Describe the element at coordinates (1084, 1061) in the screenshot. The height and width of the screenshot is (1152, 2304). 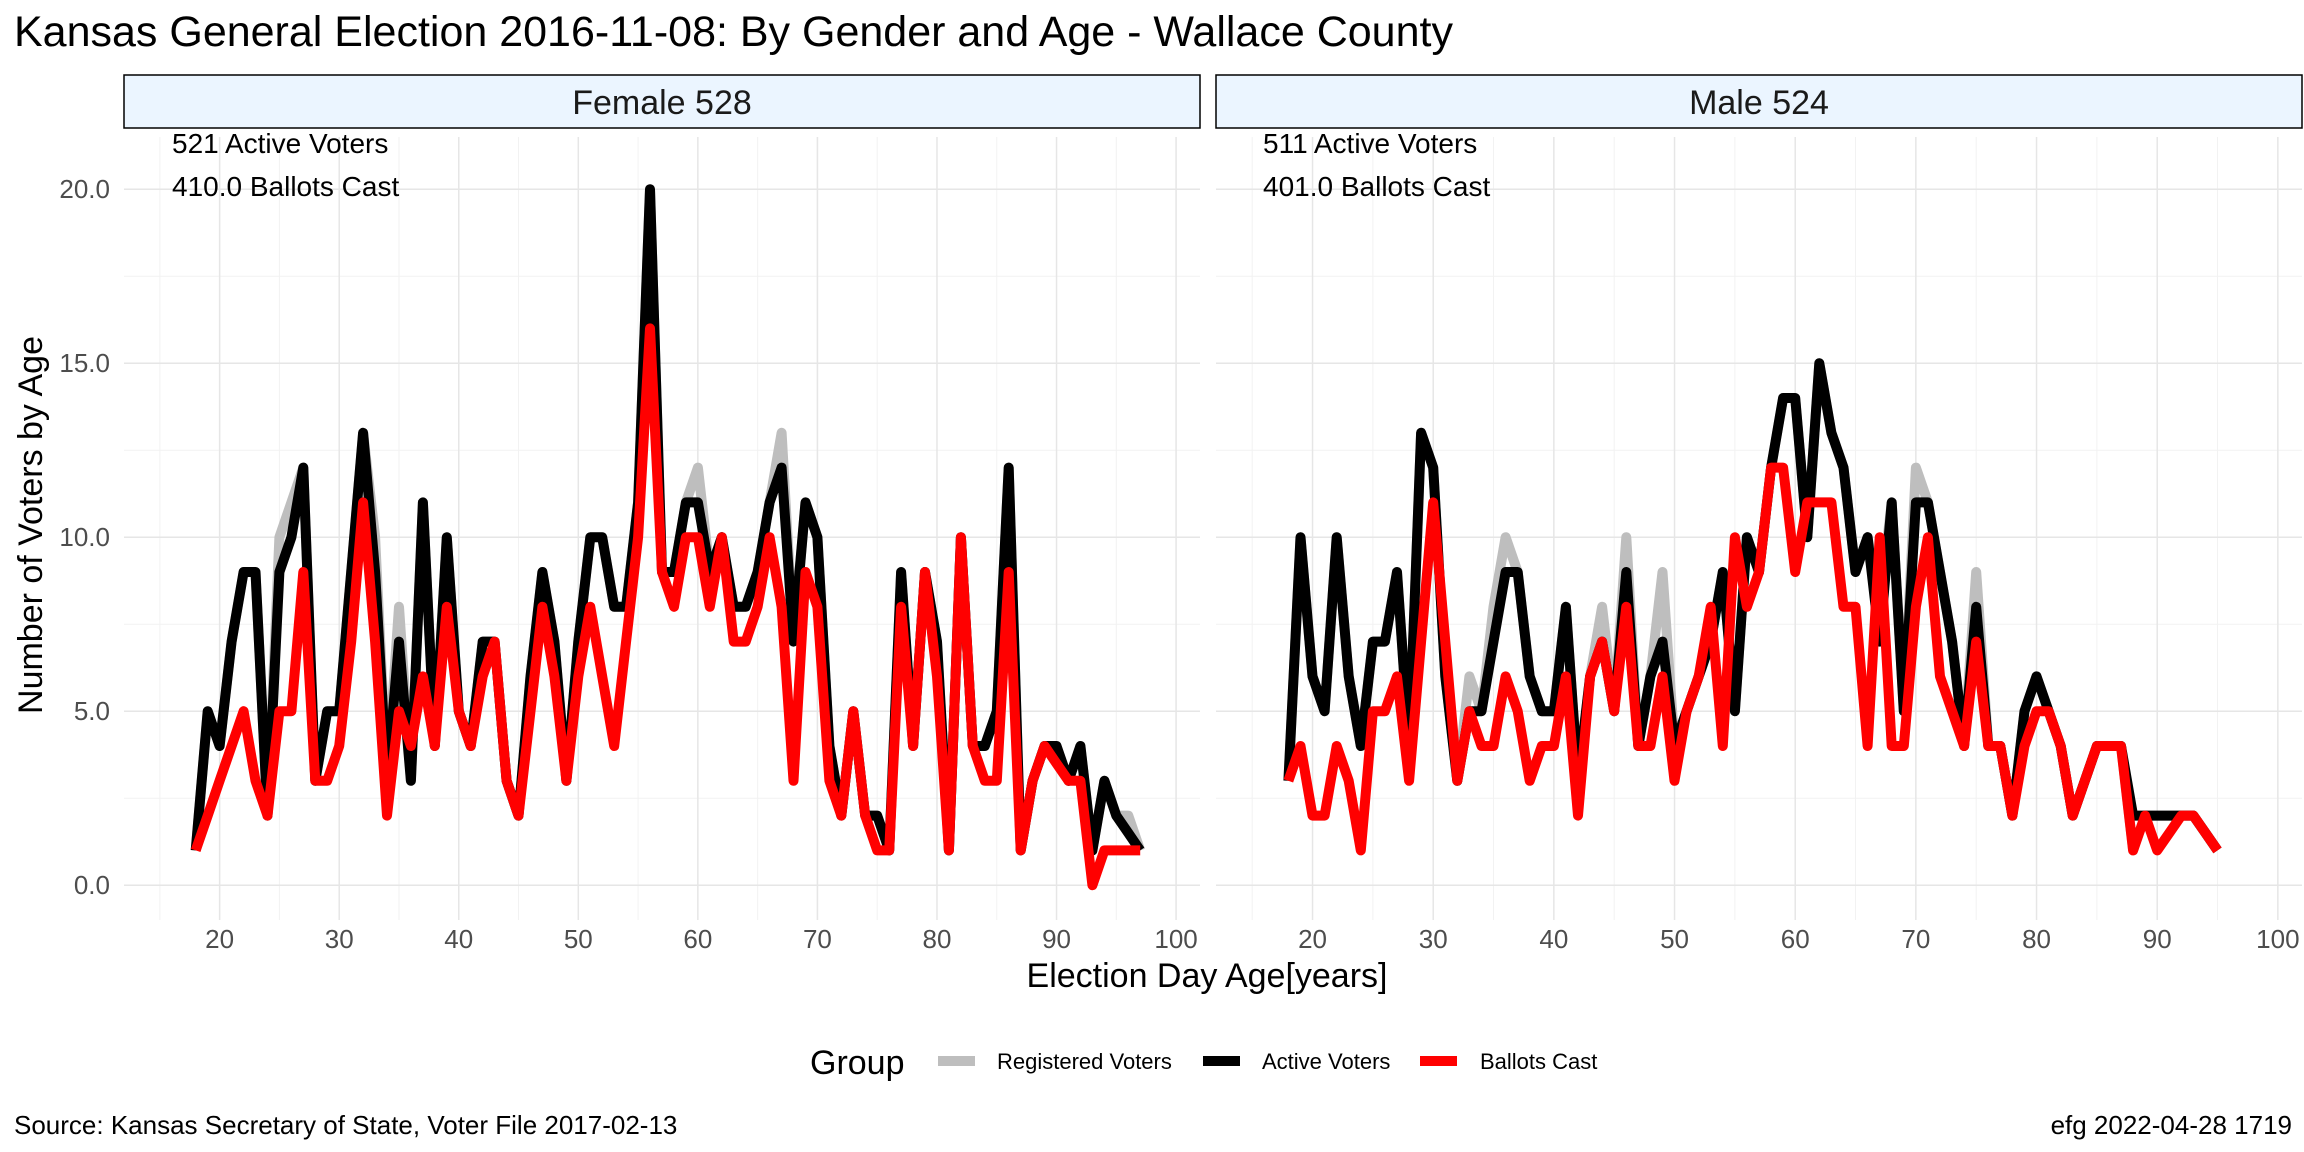
I see `legend-label-registered: Registered Voters` at that location.